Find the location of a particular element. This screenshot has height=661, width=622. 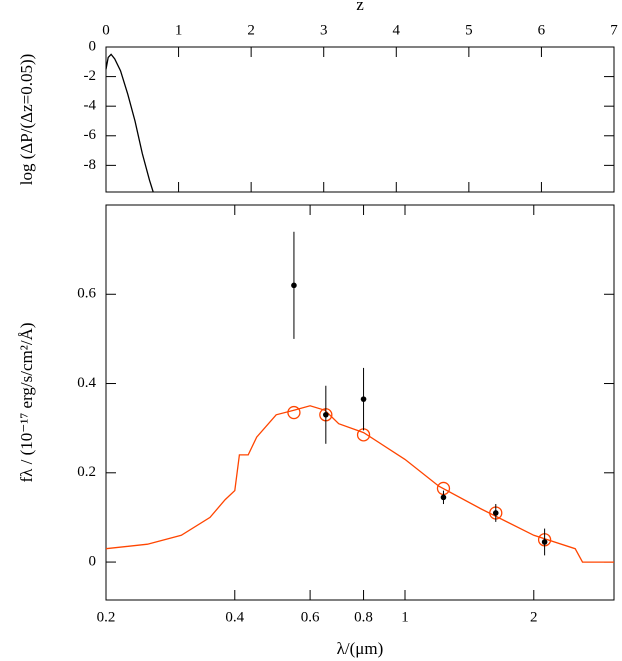

x-tick-label: 7 is located at coordinates (614, 30).